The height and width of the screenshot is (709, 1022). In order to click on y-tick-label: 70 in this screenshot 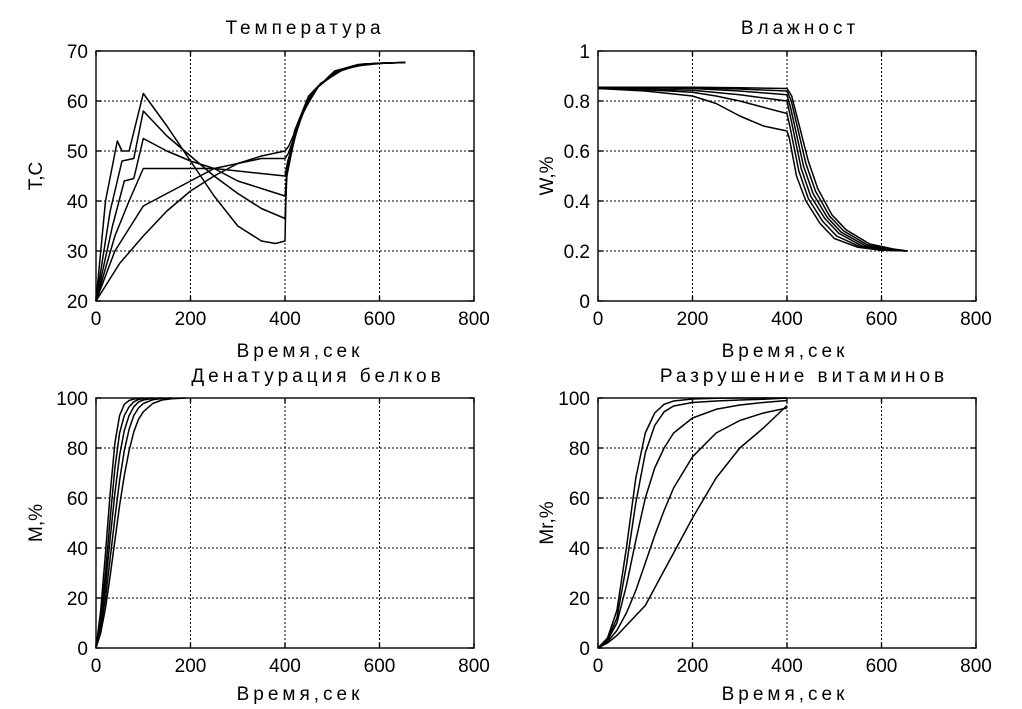, I will do `click(77, 52)`.